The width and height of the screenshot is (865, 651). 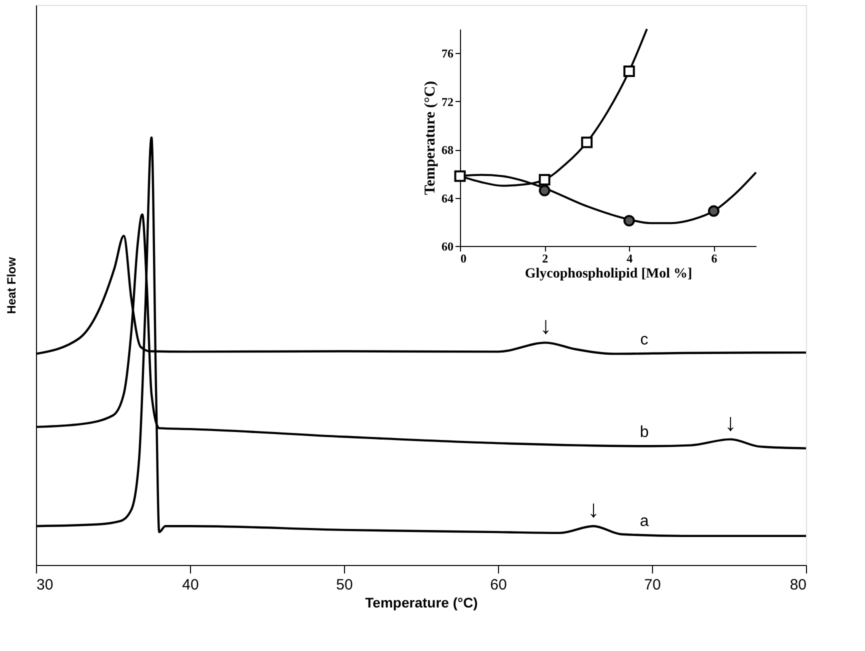 I want to click on series-label: c, so click(x=644, y=339).